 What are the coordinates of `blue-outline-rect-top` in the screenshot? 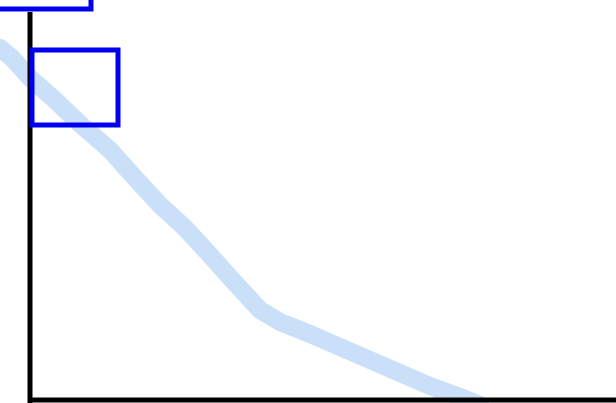 It's located at (47, 6).